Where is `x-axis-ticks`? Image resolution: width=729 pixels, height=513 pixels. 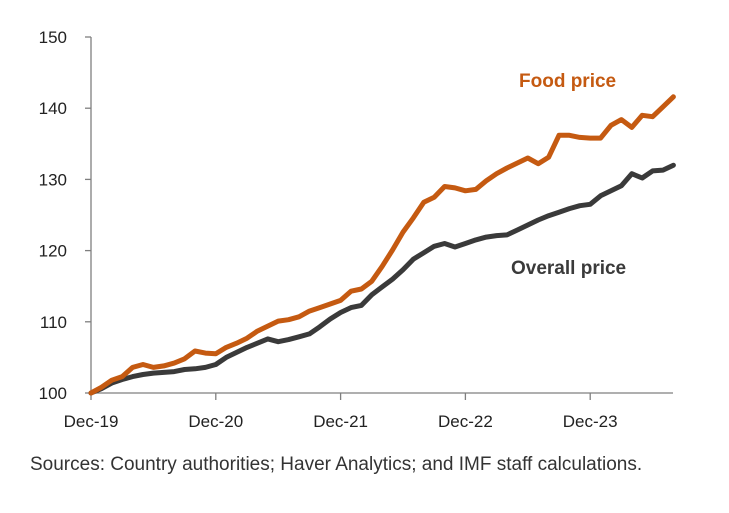
x-axis-ticks is located at coordinates (340, 396).